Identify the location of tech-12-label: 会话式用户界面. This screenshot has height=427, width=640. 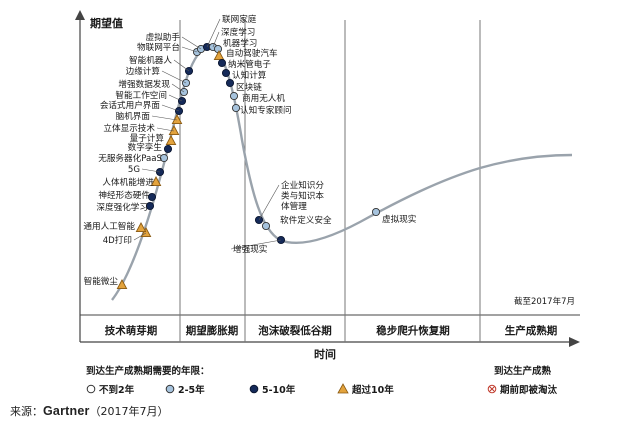
(130, 105).